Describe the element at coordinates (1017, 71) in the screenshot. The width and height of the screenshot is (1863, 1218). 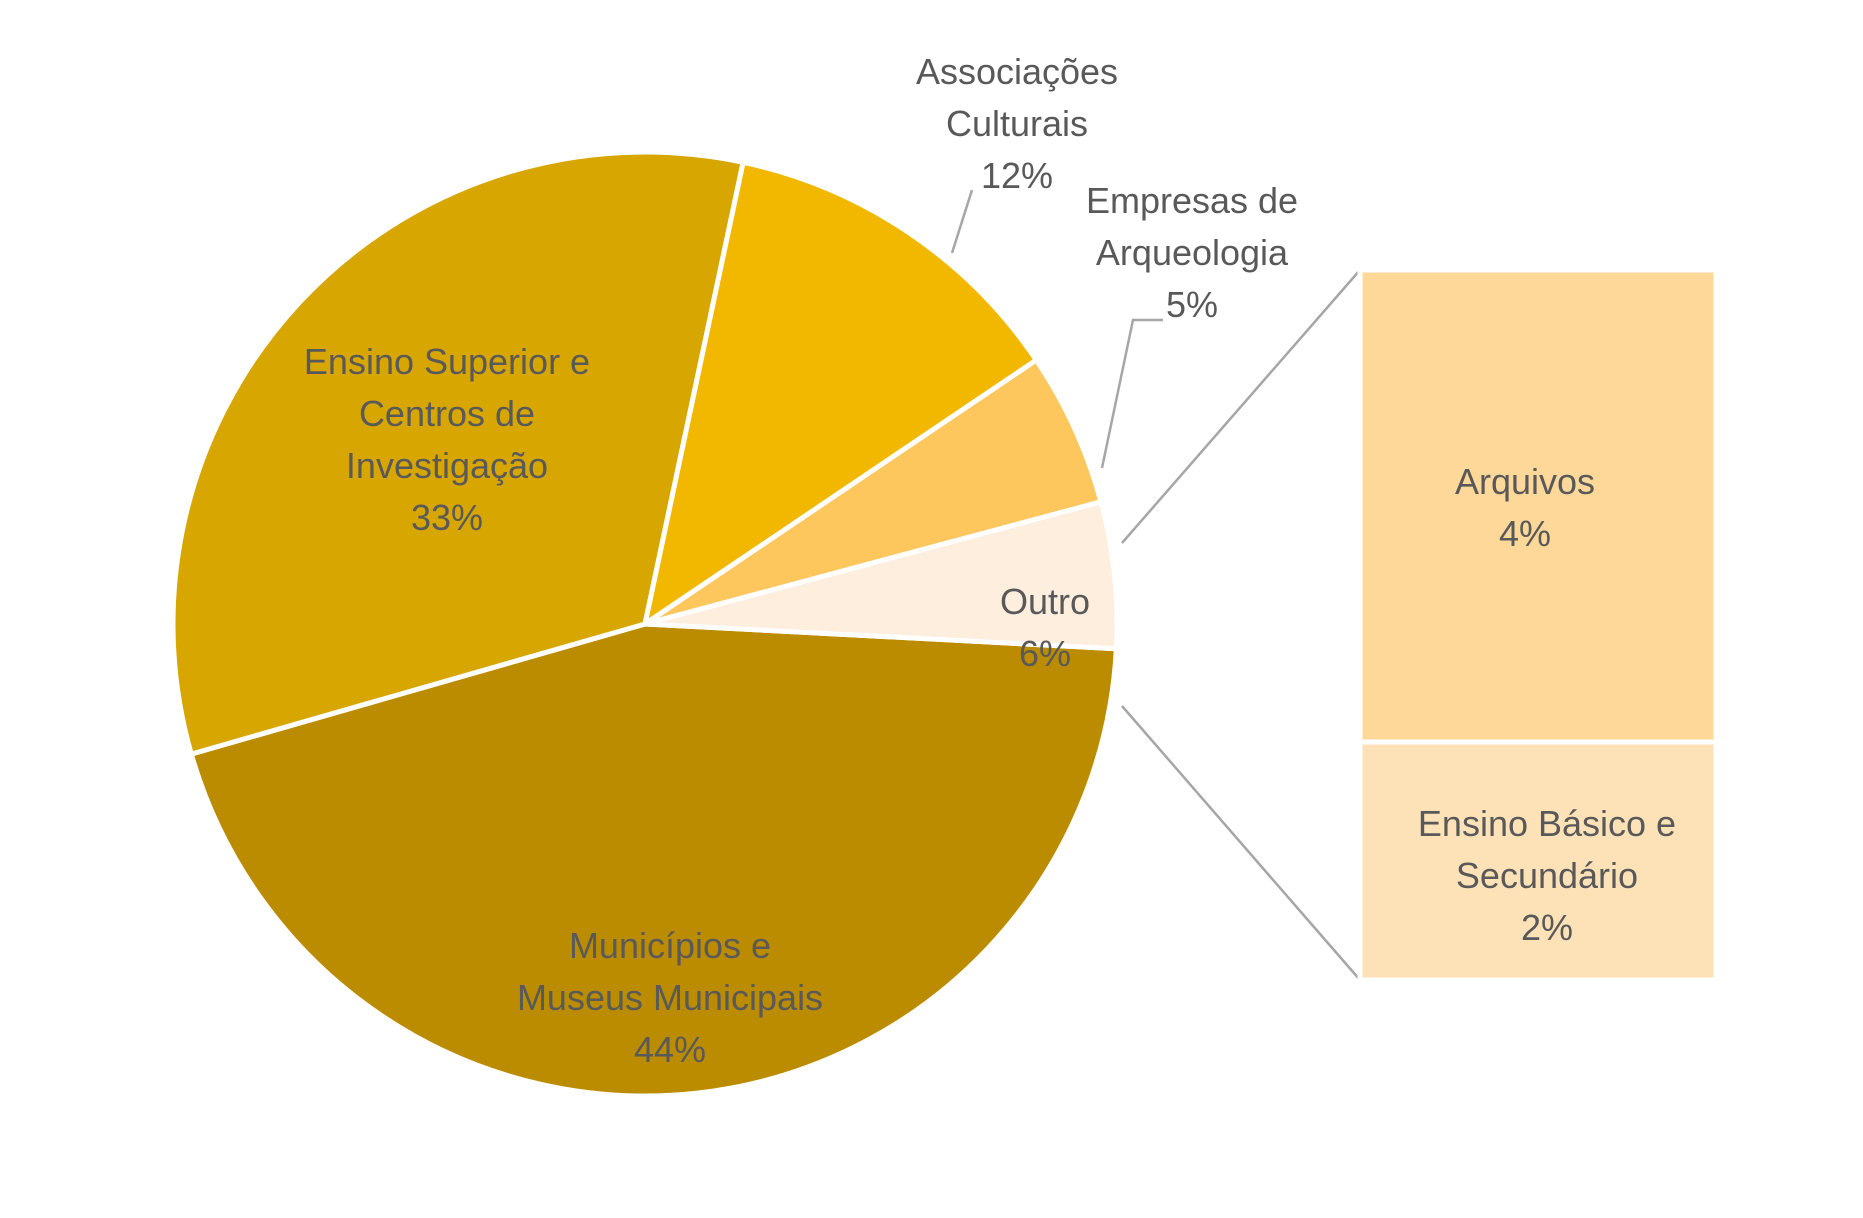
I see `data-label-text: Associações` at that location.